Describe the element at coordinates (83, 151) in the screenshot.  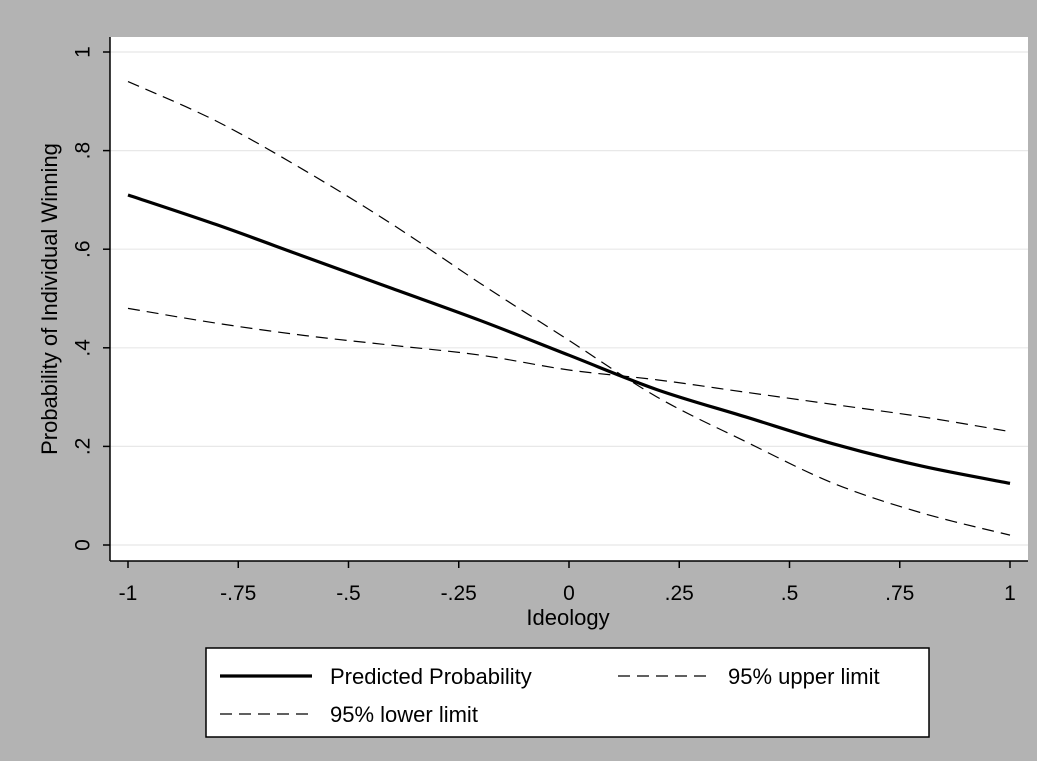
I see `y-tick-label: .8` at that location.